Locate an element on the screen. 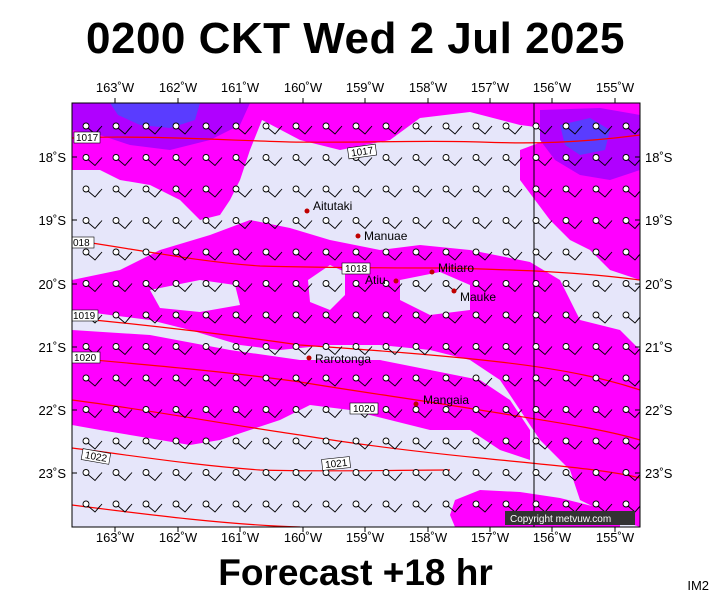  place-label-rarotonga: Rarotonga is located at coordinates (343, 359).